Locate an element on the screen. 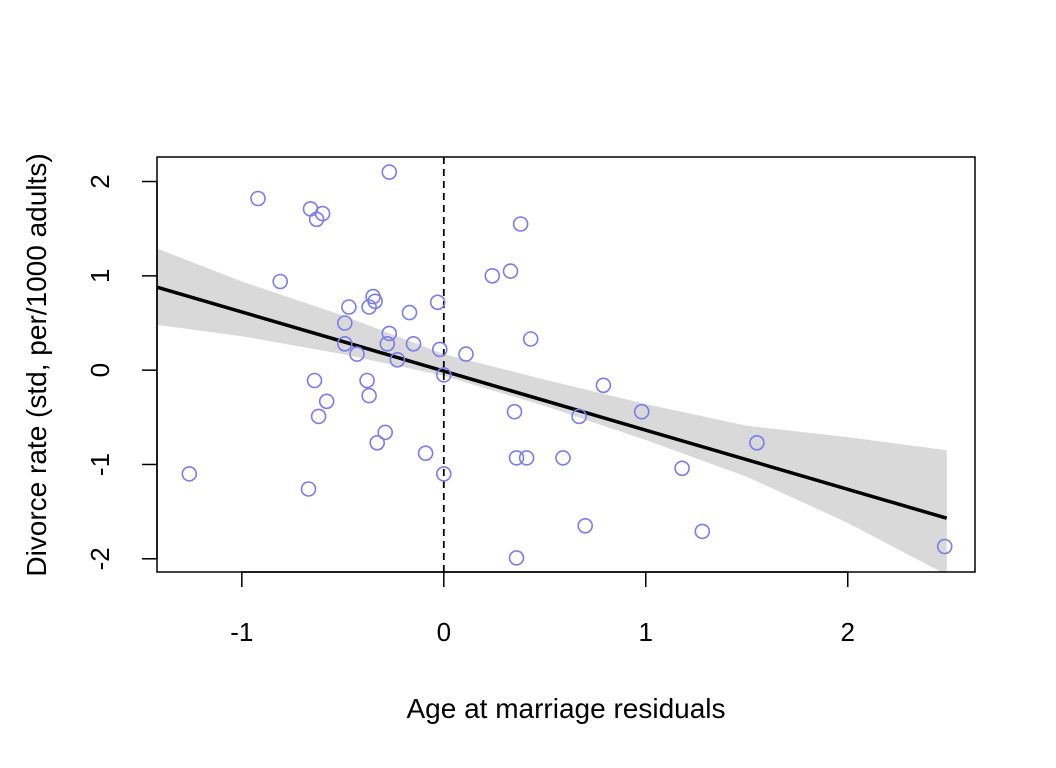 This screenshot has height=768, width=1056. y-tick-label: 2 is located at coordinates (100, 181).